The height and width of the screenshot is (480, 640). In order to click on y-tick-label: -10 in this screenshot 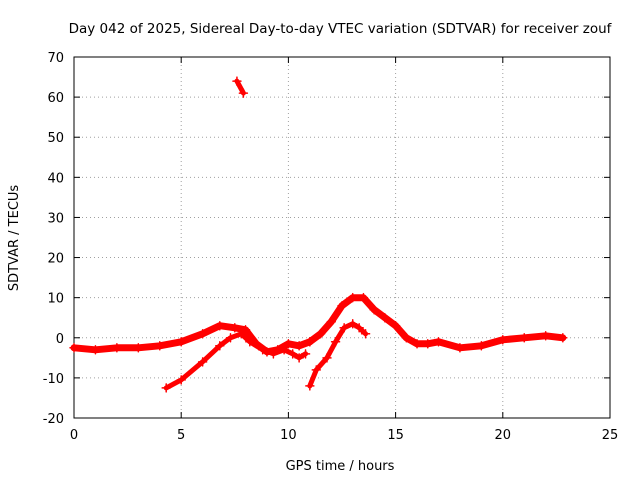, I will do `click(53, 379)`.